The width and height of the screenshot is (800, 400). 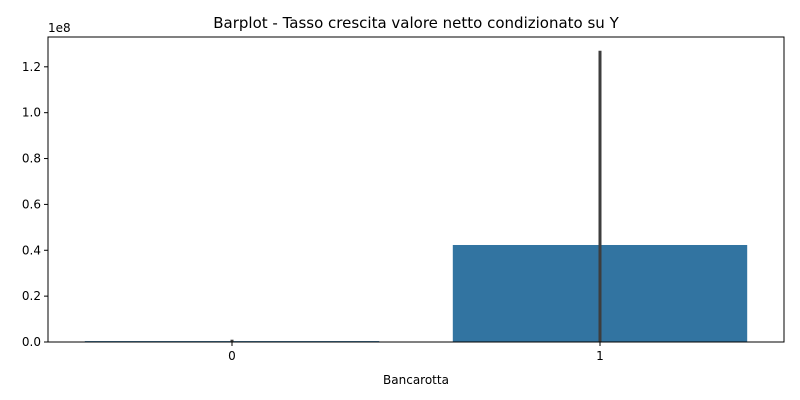 I want to click on y-tick-label: 1.2, so click(x=31, y=67).